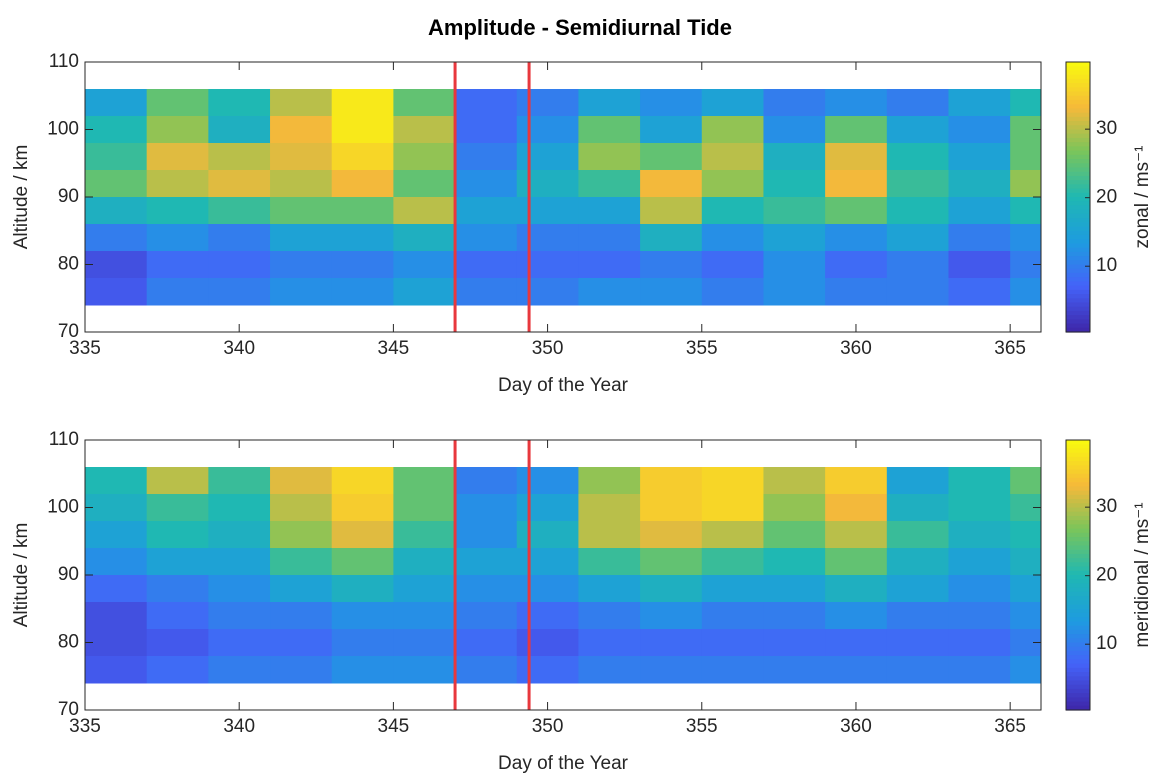 The image size is (1161, 778). What do you see at coordinates (1106, 265) in the screenshot?
I see `colorbar-tick-label: 10` at bounding box center [1106, 265].